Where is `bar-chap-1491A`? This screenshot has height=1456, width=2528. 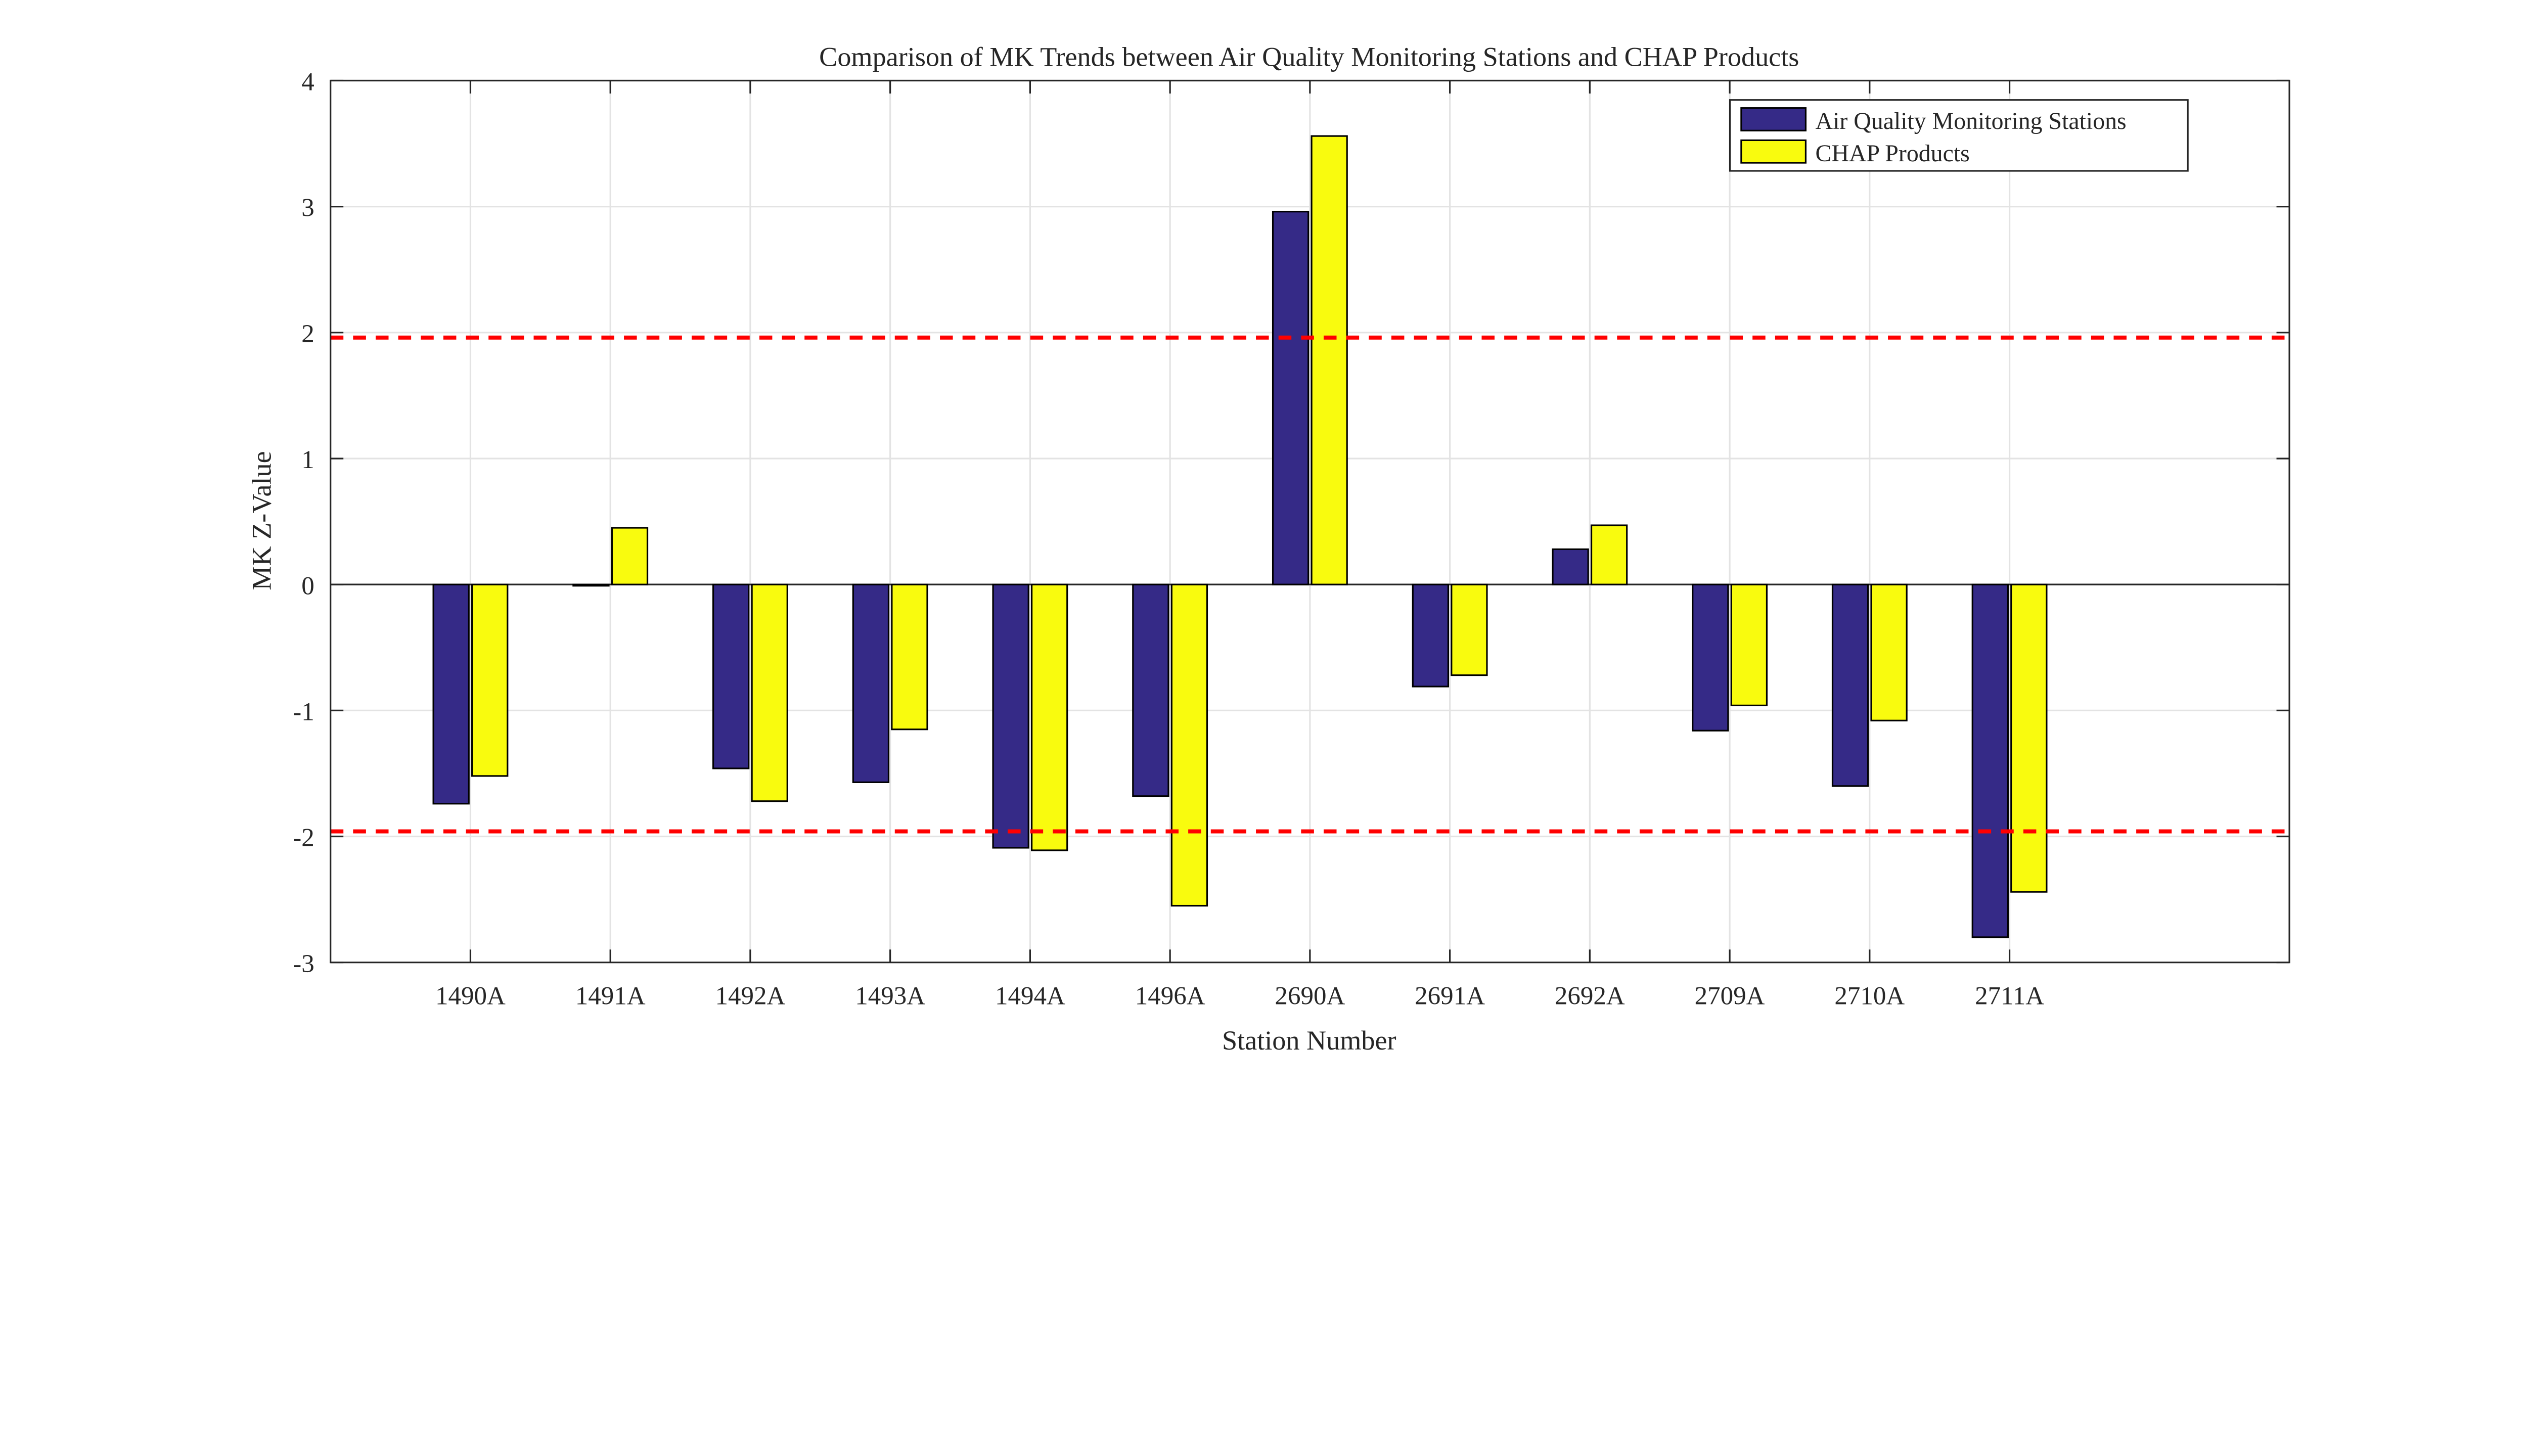
bar-chap-1491A is located at coordinates (630, 556).